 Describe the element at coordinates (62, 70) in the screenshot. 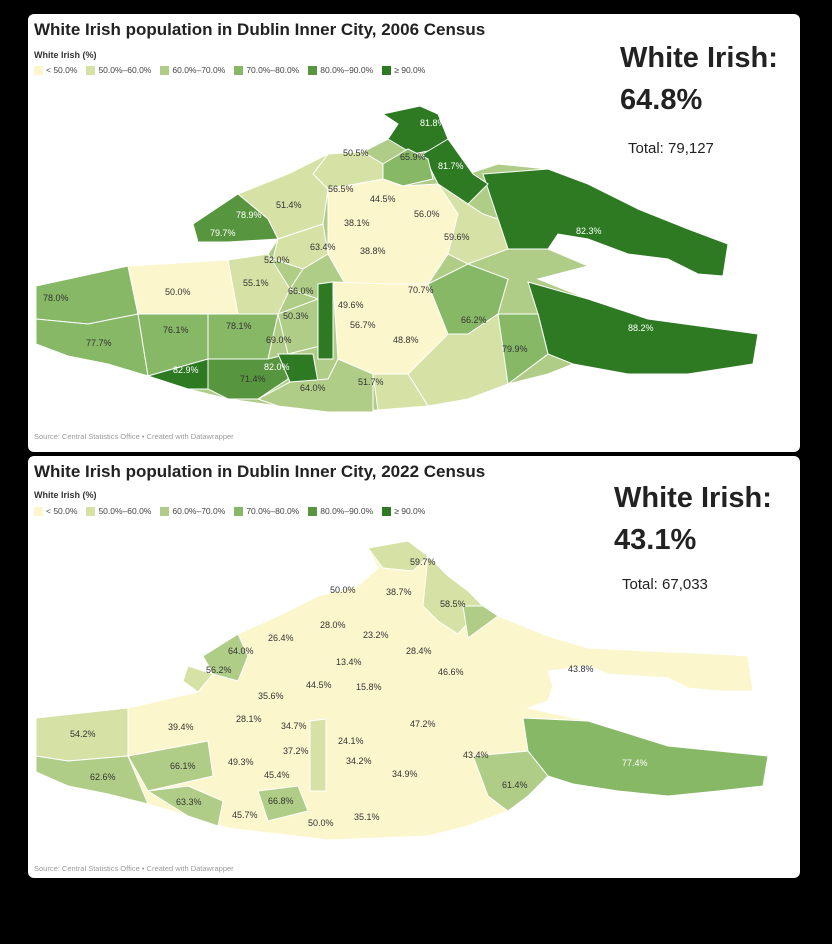

I see `legend-label: < 50.0%` at that location.